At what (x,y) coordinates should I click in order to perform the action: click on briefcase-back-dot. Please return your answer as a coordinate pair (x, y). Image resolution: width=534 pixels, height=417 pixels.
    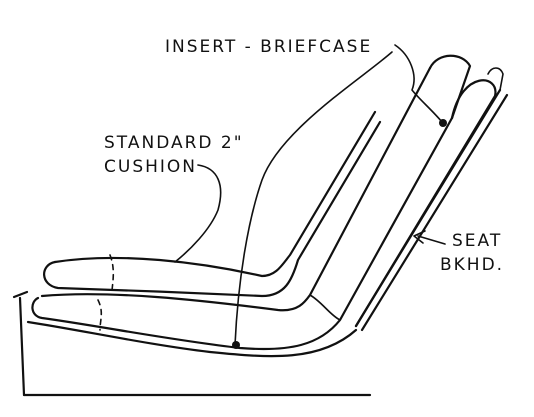
    Looking at the image, I should click on (443, 123).